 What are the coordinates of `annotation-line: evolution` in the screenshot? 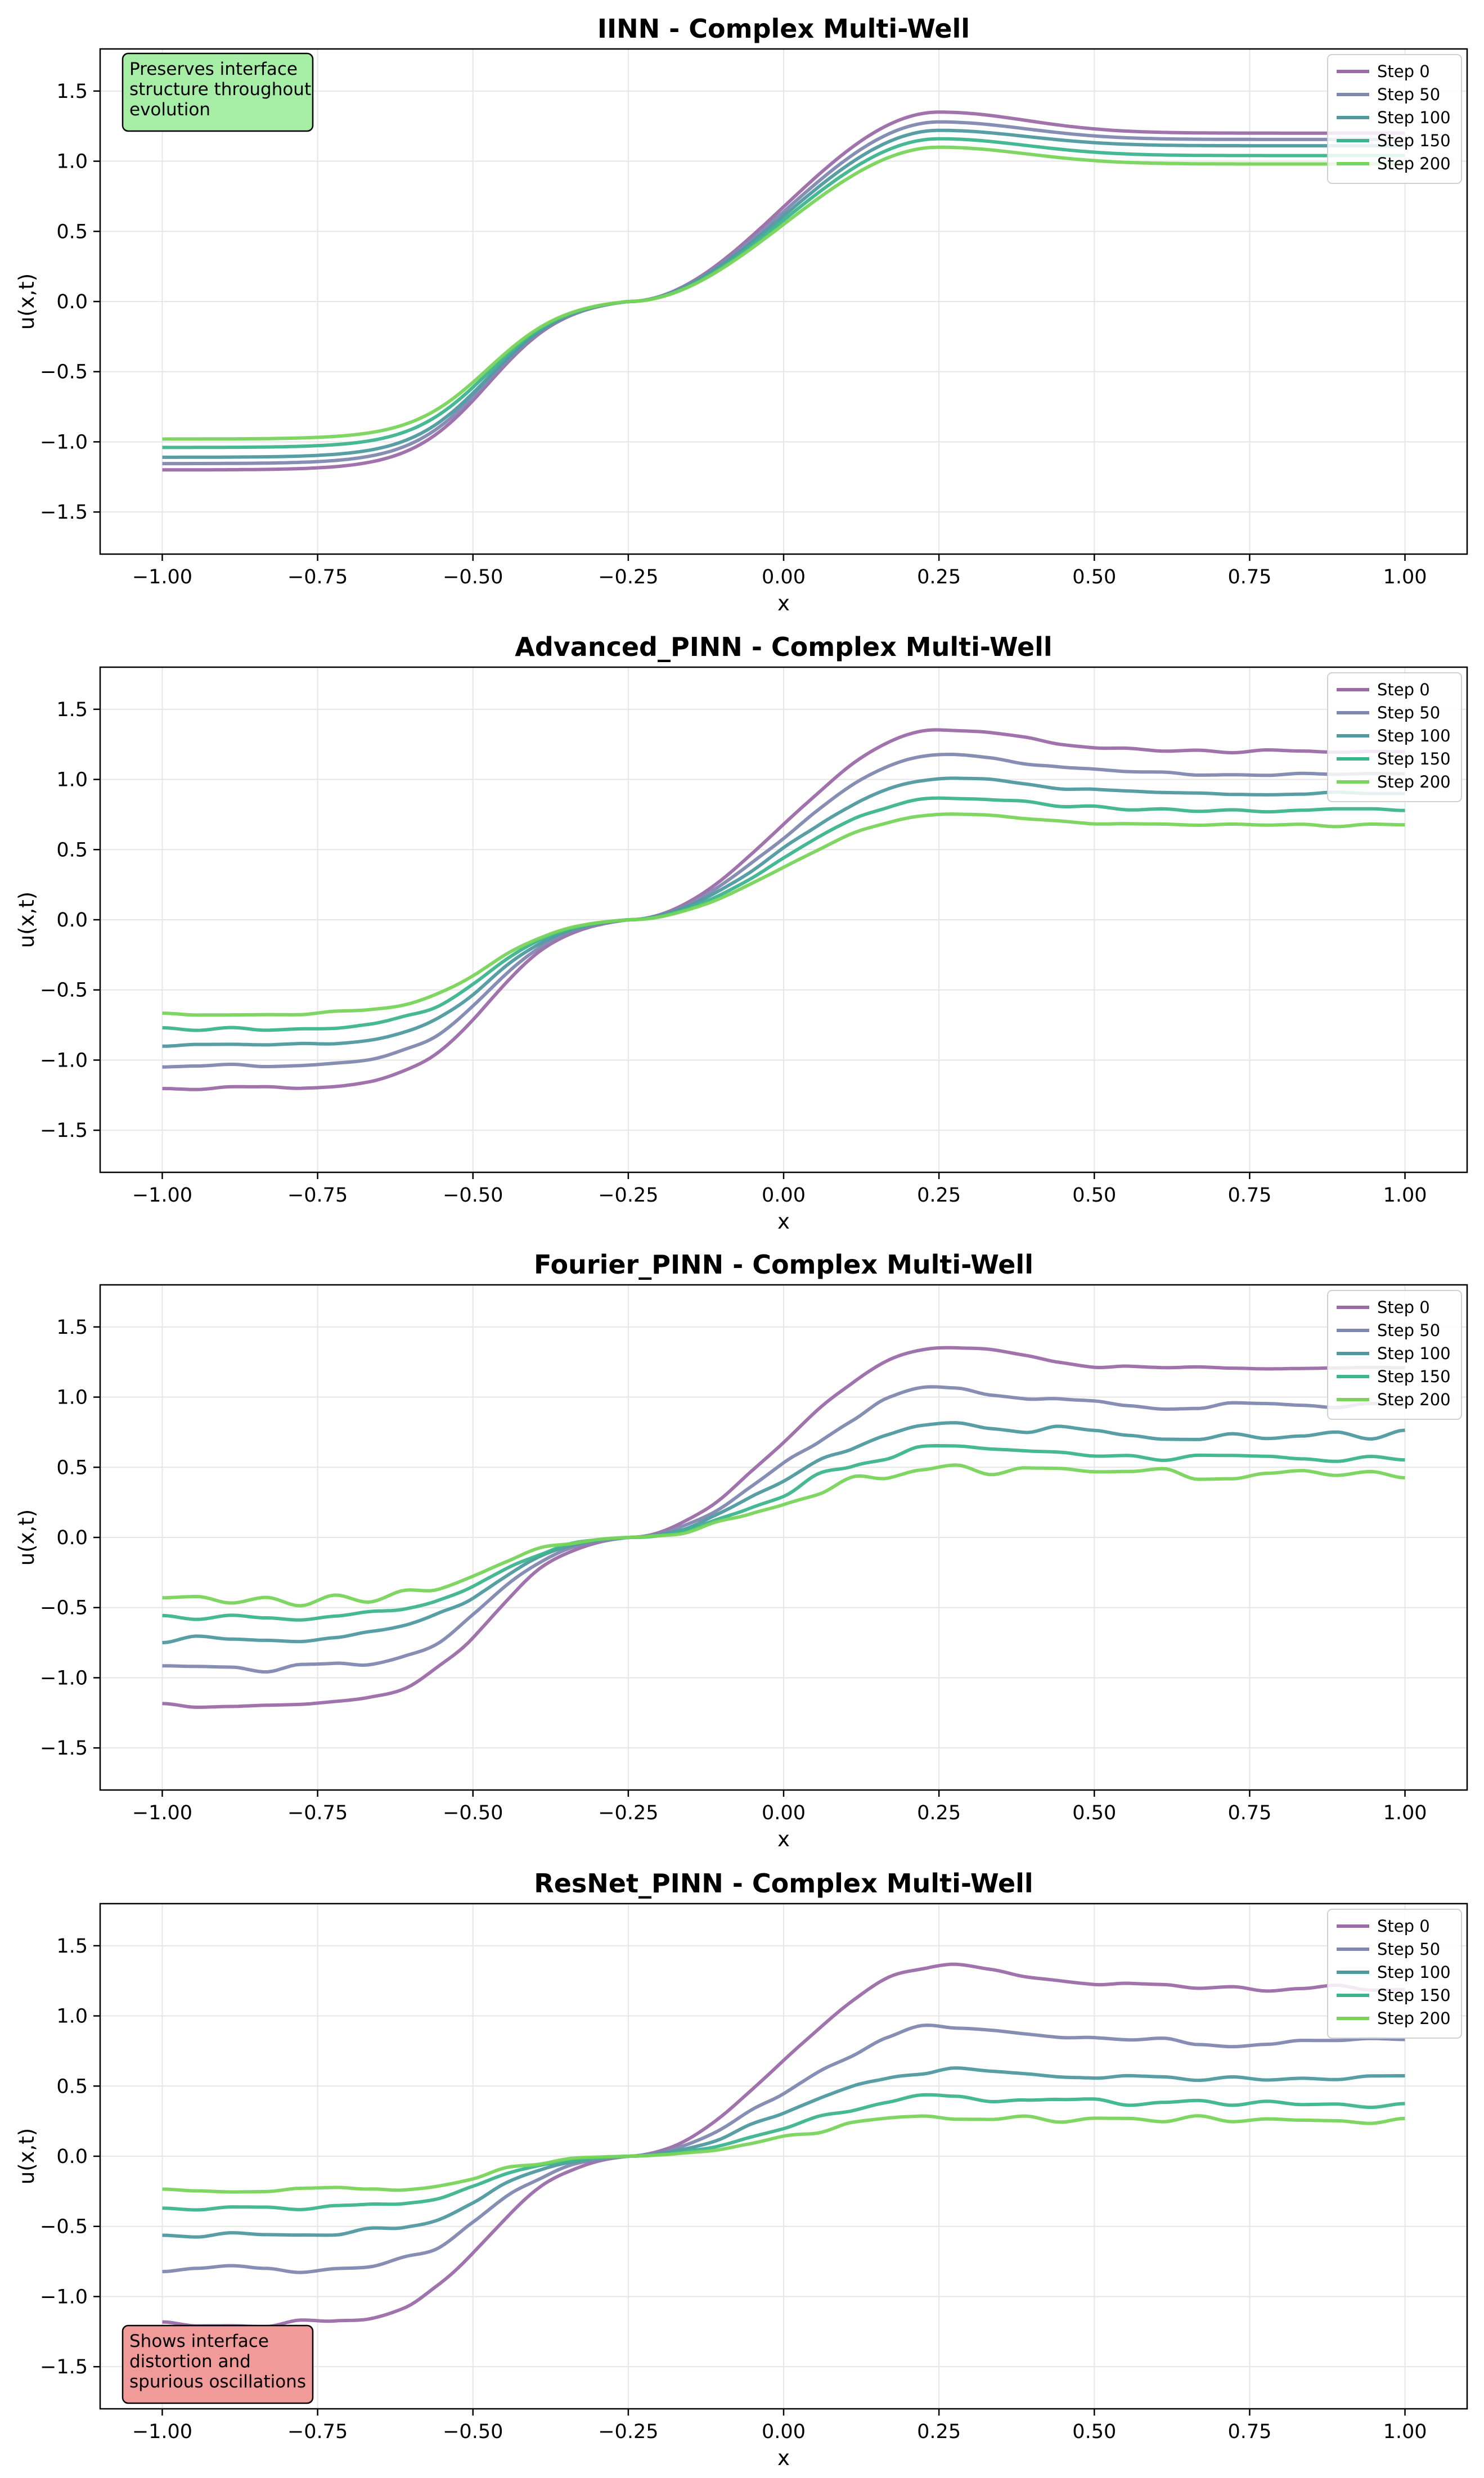 It's located at (169, 110).